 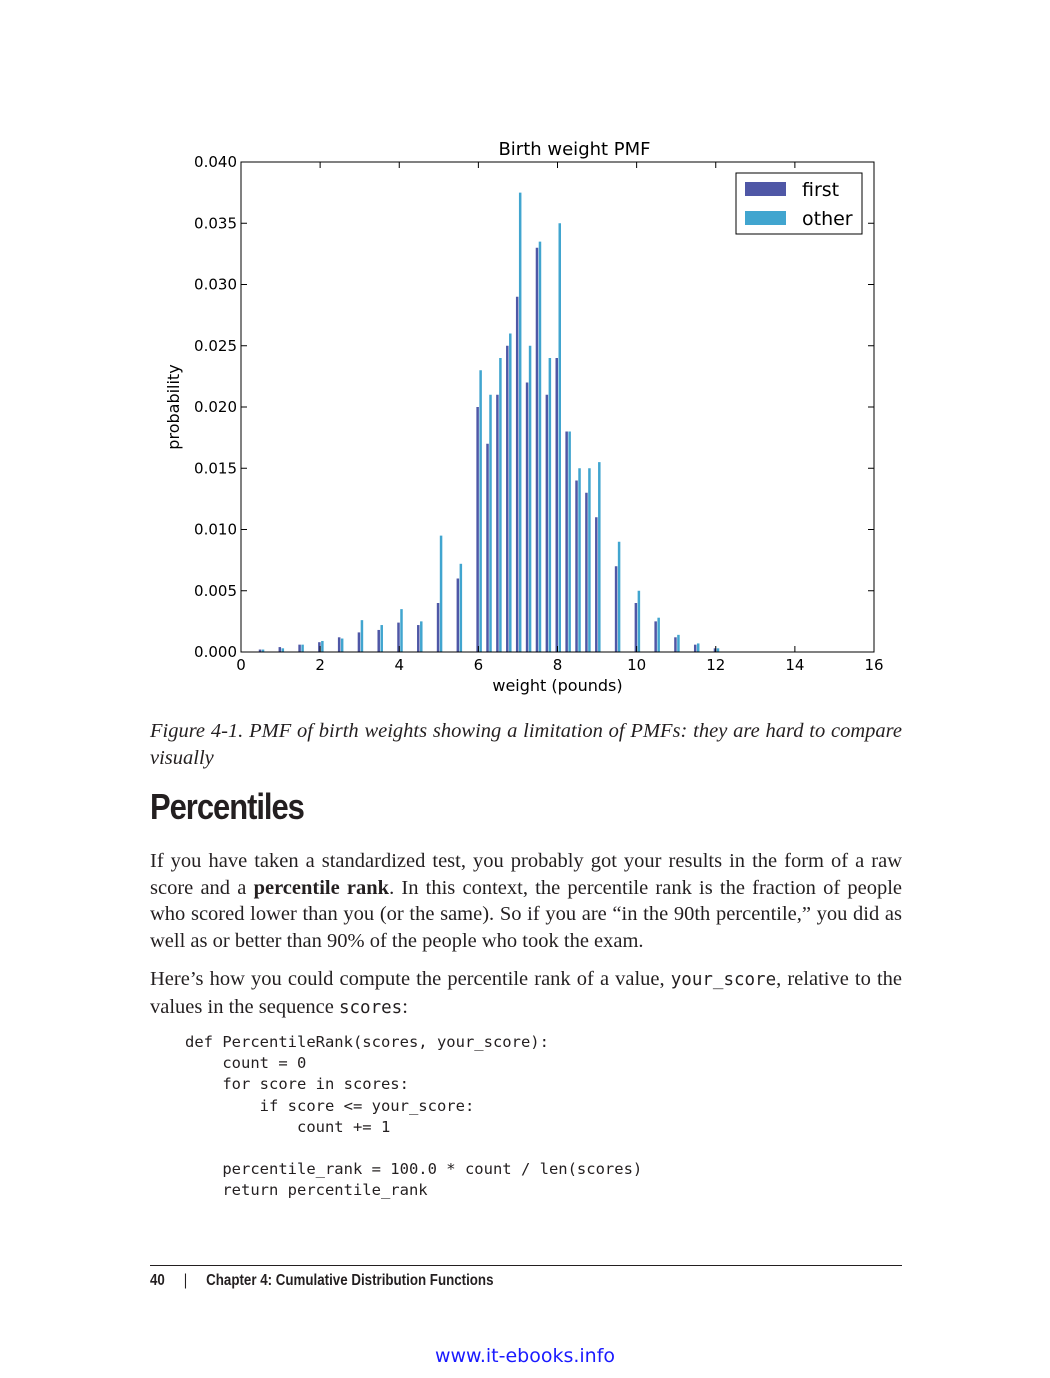 What do you see at coordinates (574, 149) in the screenshot?
I see `chart-title: Birth weight PMF` at bounding box center [574, 149].